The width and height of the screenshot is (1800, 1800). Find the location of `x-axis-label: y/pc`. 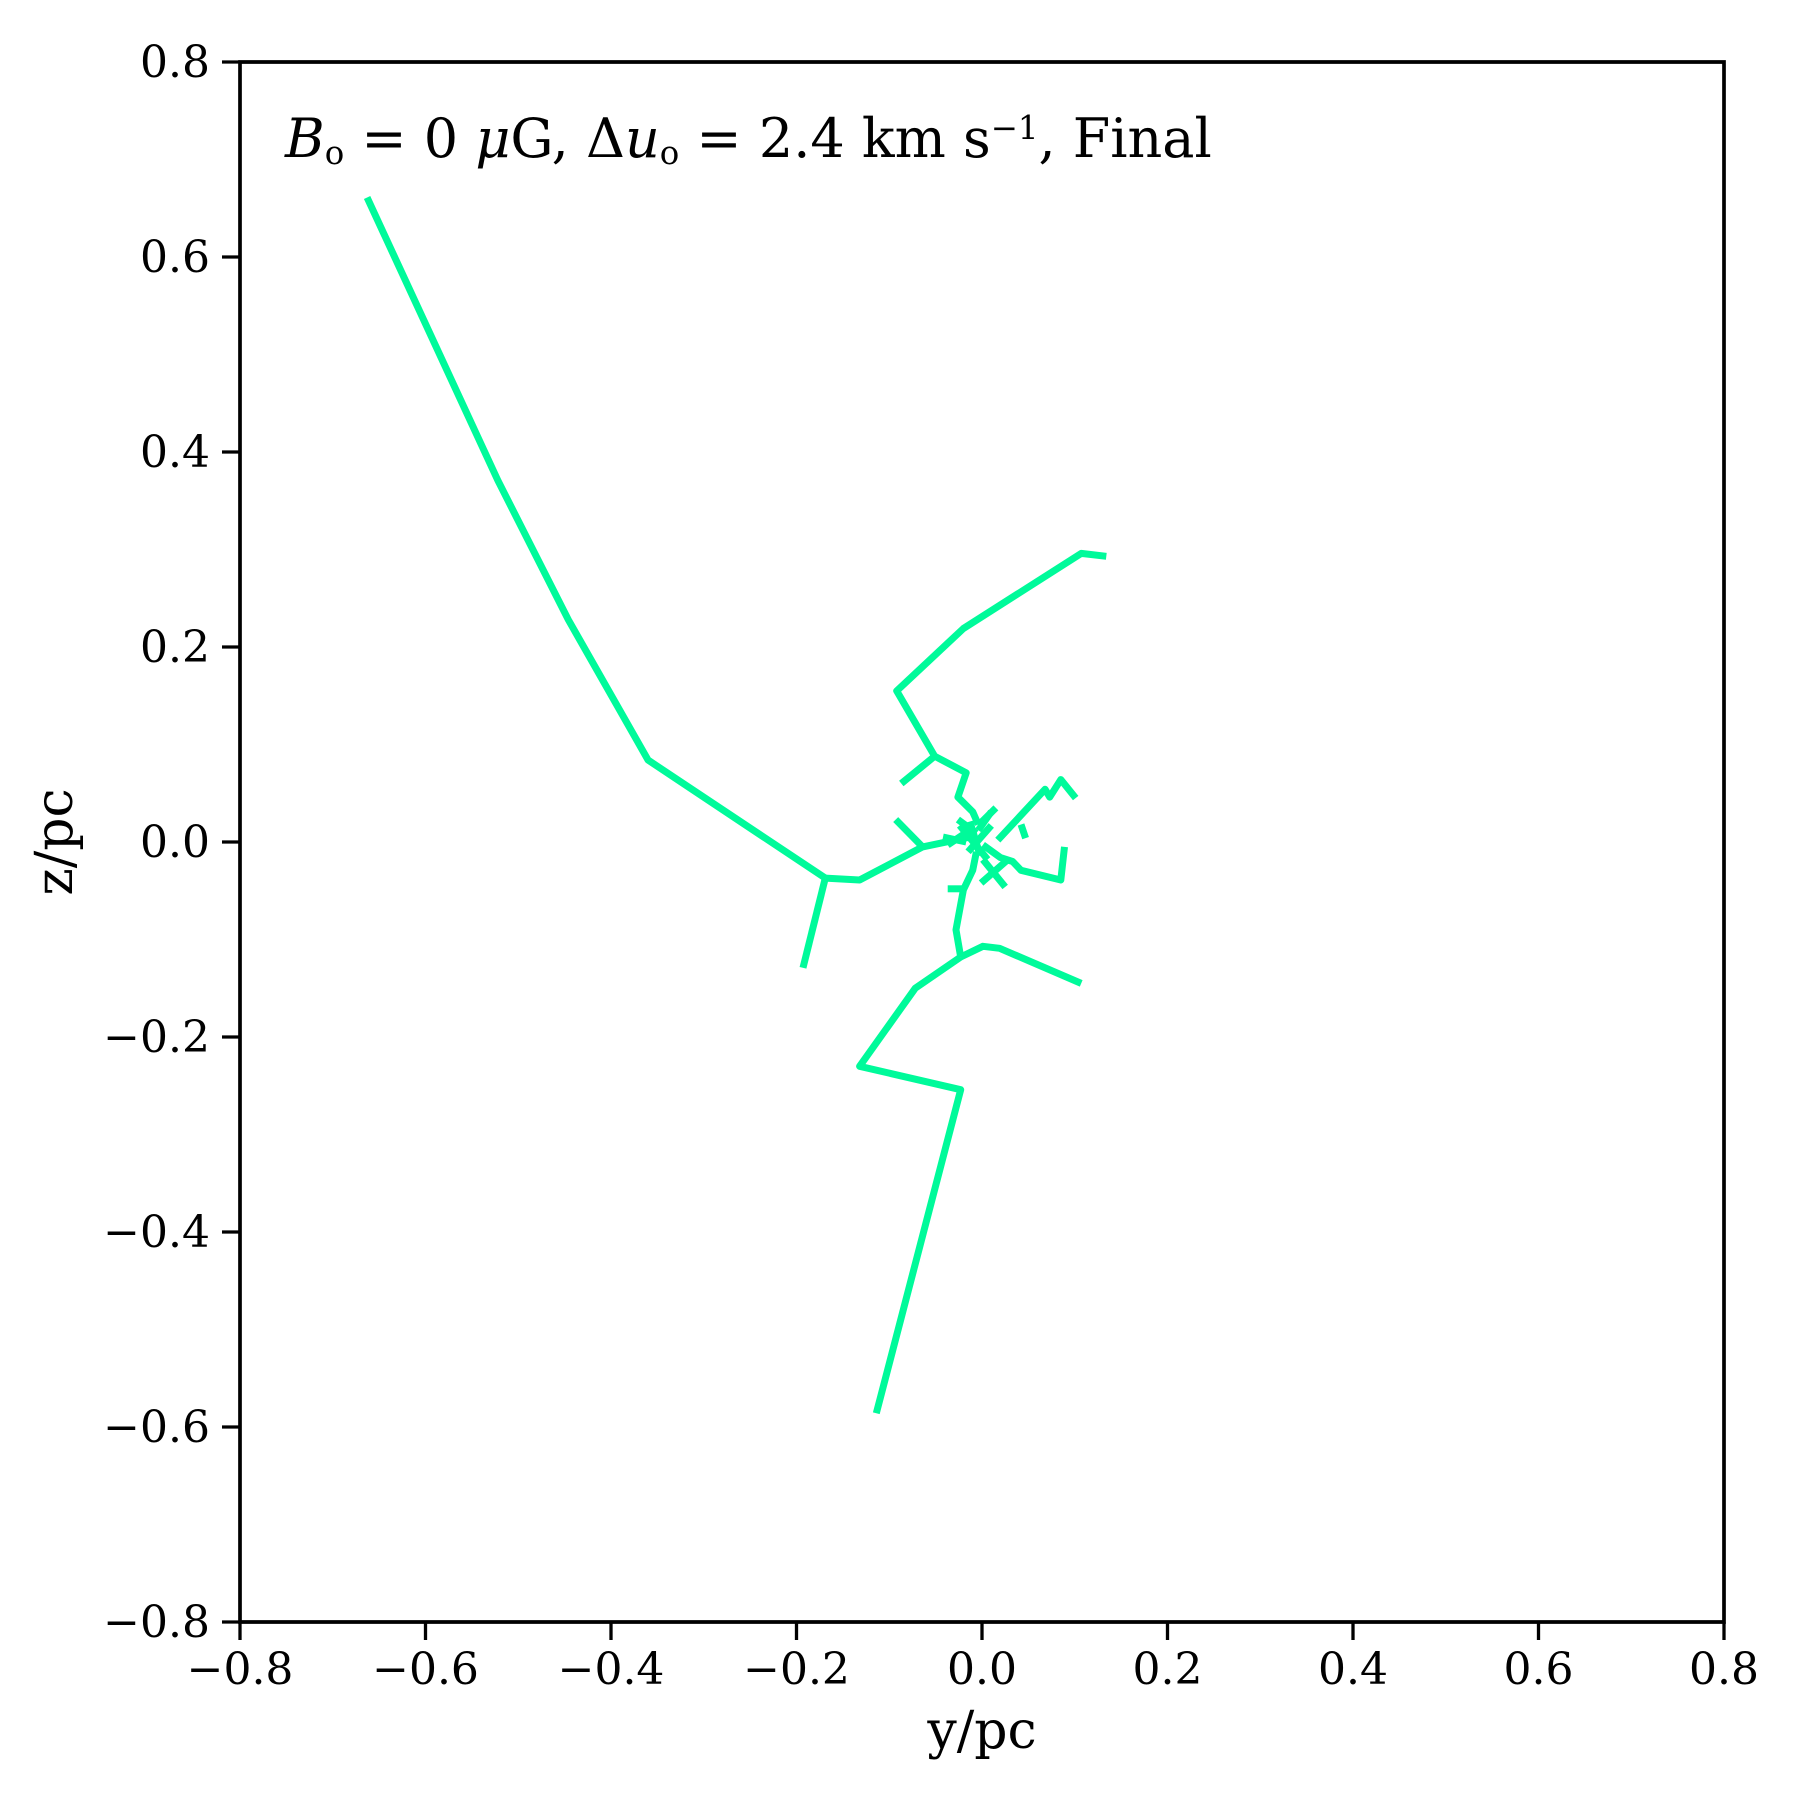

x-axis-label: y/pc is located at coordinates (981, 1731).